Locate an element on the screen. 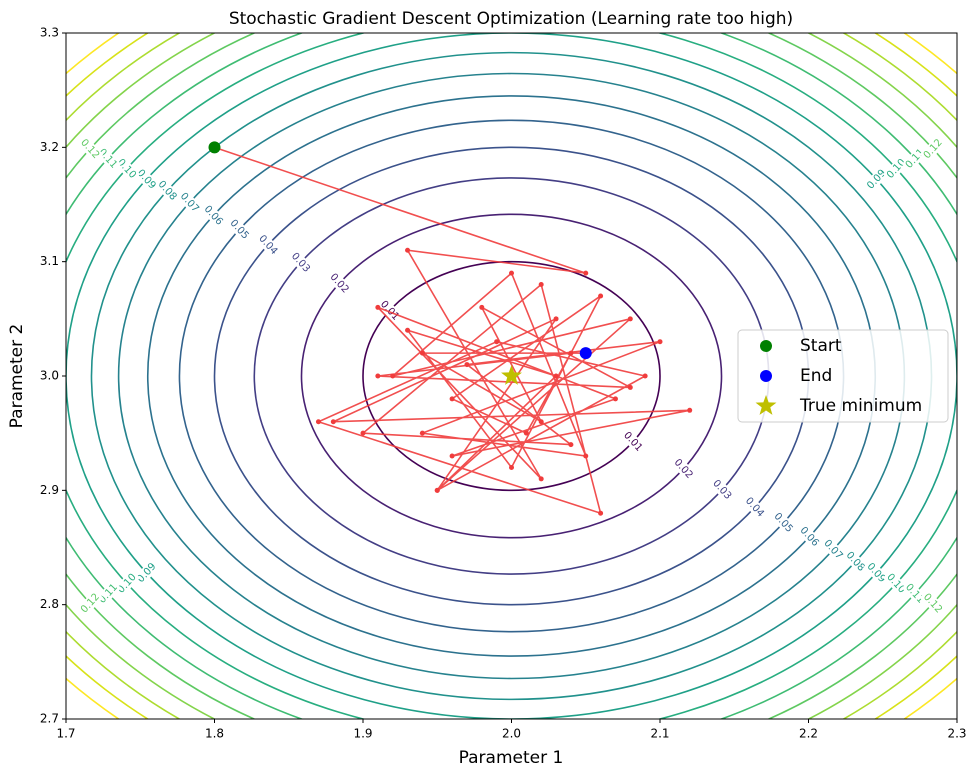 The image size is (978, 781). x-tick-label: 2.2 is located at coordinates (808, 734).